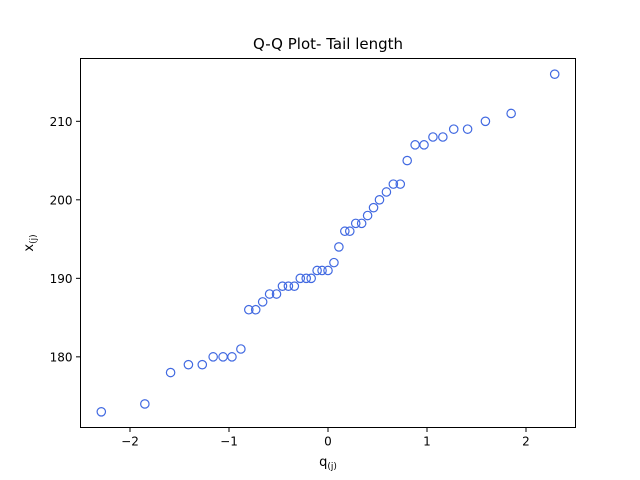  Describe the element at coordinates (29, 248) in the screenshot. I see `y-axis-label-base: x` at that location.